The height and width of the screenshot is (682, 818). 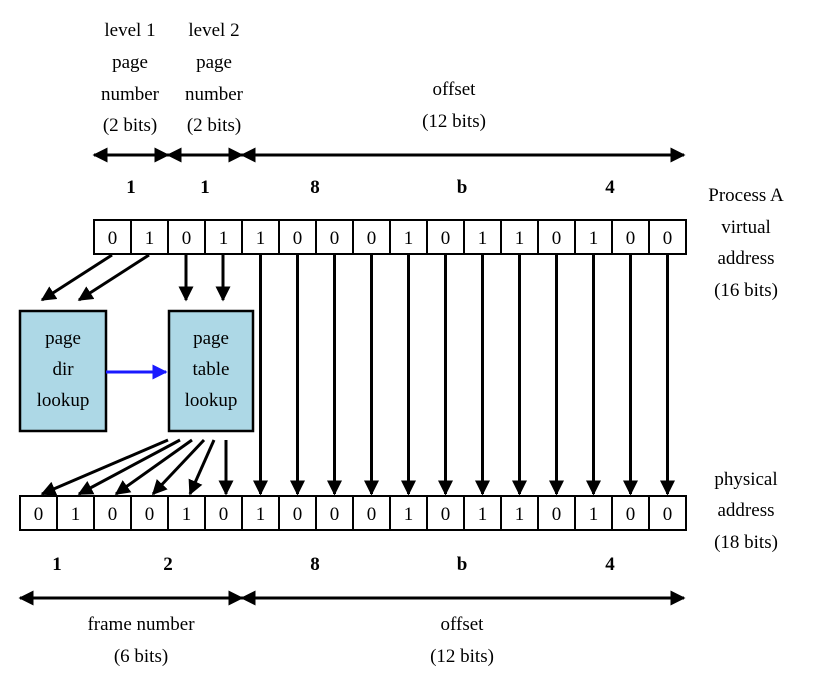 I want to click on virtual-hex-1: 1, so click(x=131, y=187).